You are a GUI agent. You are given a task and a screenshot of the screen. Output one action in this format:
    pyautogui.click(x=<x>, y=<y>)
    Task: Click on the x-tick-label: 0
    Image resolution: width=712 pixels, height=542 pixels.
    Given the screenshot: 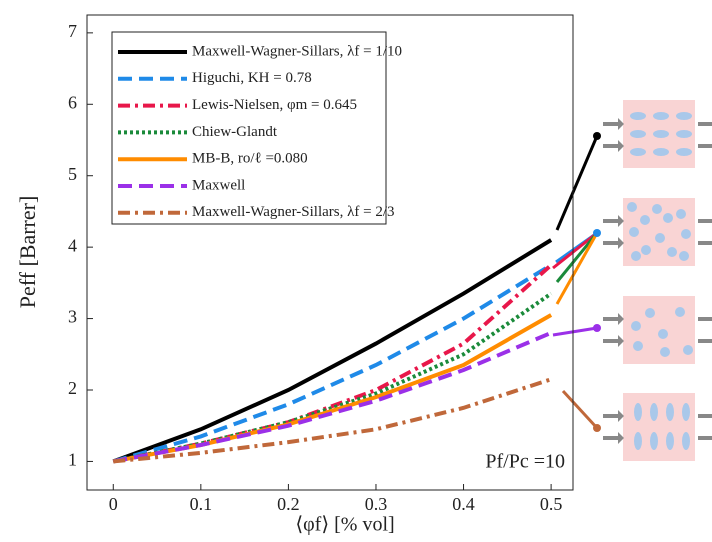 What is the action you would take?
    pyautogui.click(x=113, y=504)
    